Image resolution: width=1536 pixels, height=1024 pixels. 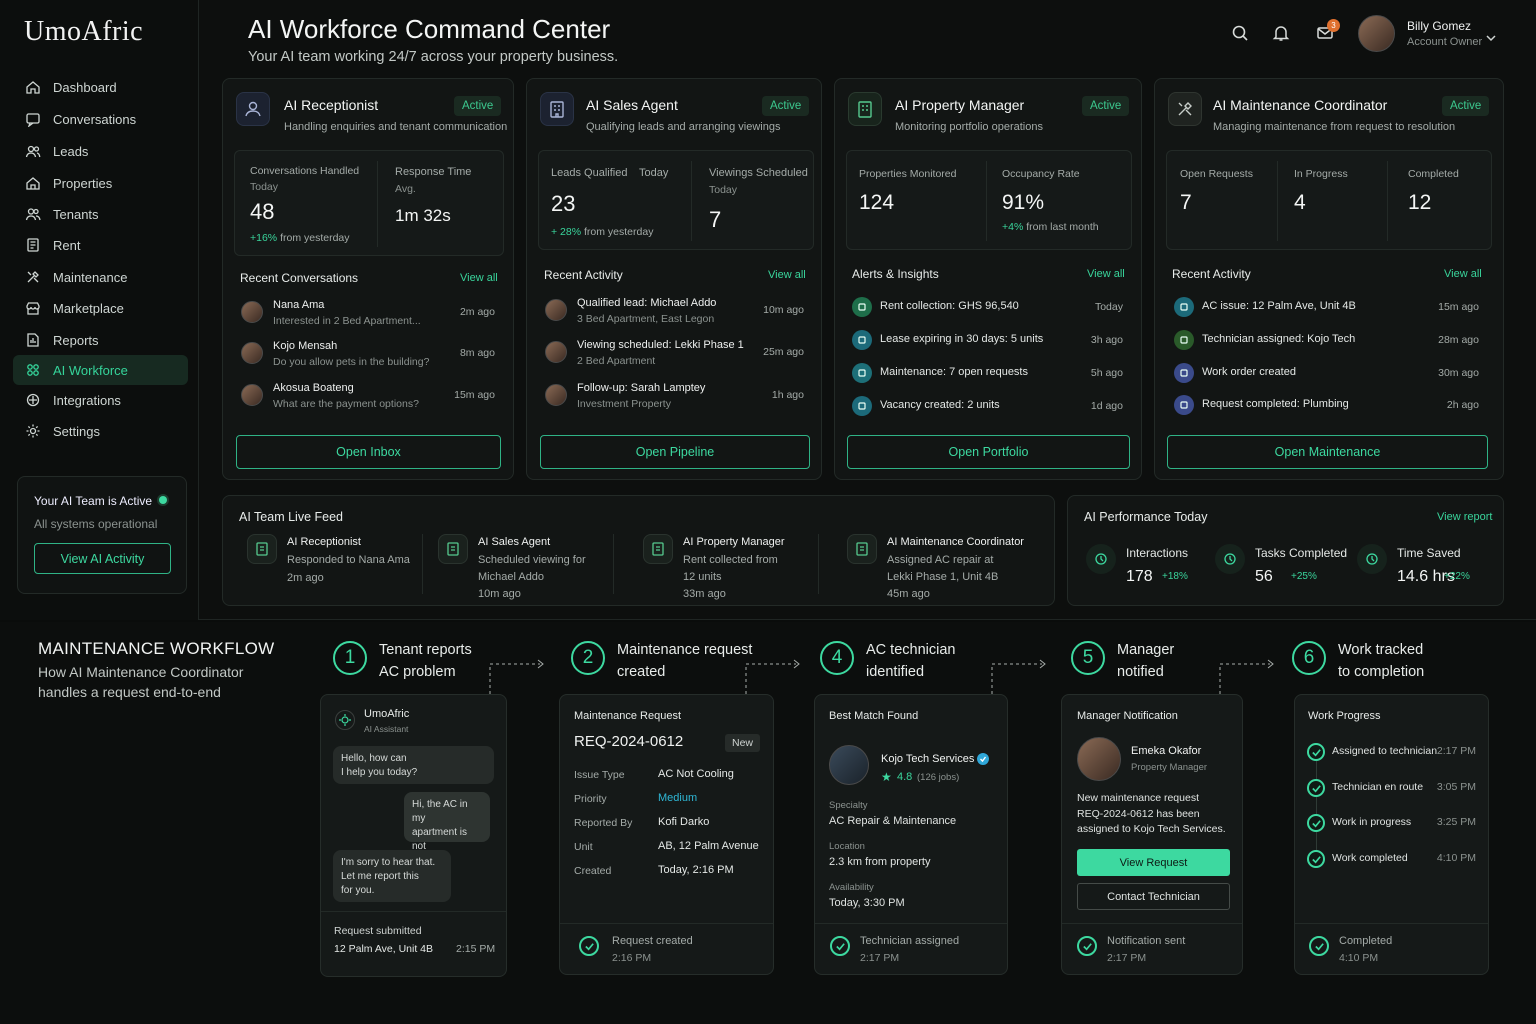 What do you see at coordinates (1462, 405) in the screenshot?
I see `alert-time: 2h ago` at bounding box center [1462, 405].